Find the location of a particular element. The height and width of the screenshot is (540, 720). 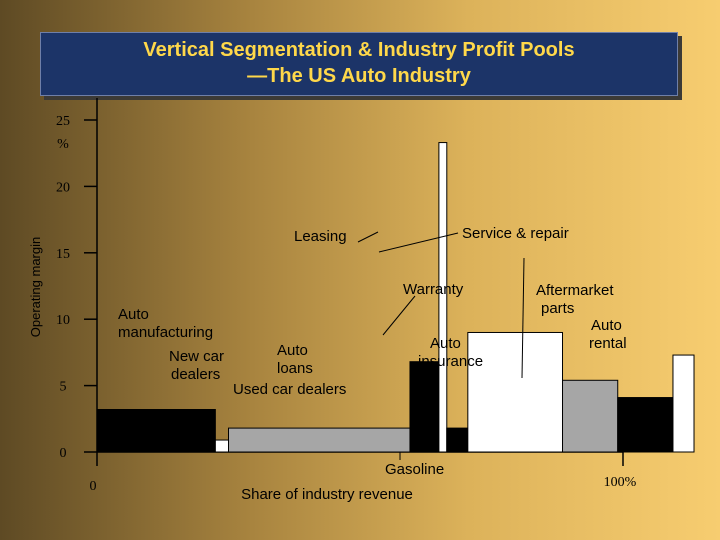

y-tick-label: 5 is located at coordinates (63, 387).